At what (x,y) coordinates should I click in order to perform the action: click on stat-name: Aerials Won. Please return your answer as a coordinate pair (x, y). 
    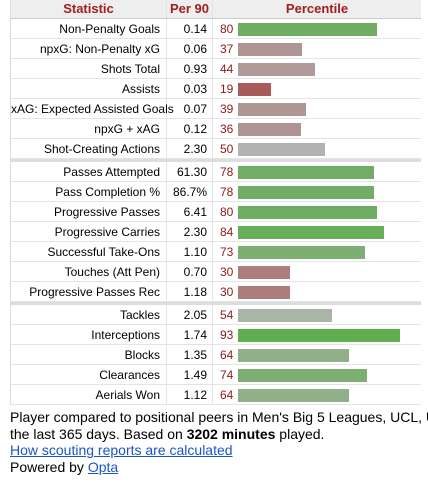
    Looking at the image, I should click on (89, 394).